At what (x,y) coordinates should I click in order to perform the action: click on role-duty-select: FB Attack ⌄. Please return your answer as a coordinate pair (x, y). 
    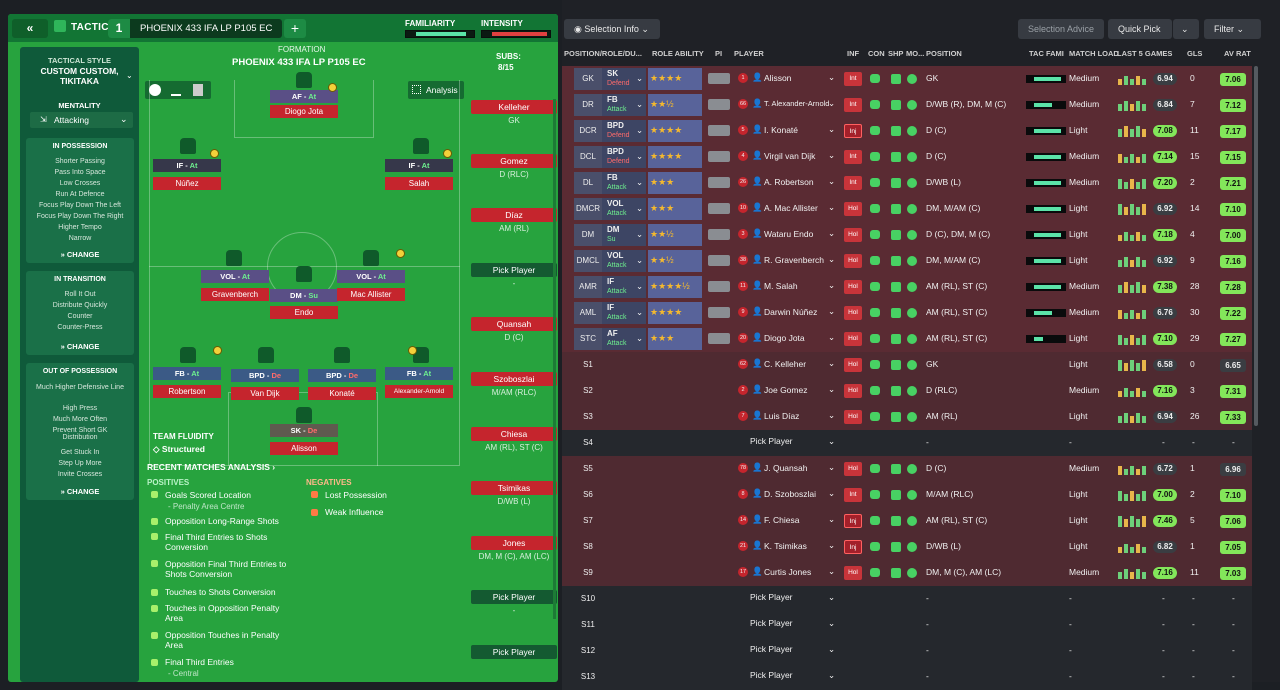
    Looking at the image, I should click on (624, 183).